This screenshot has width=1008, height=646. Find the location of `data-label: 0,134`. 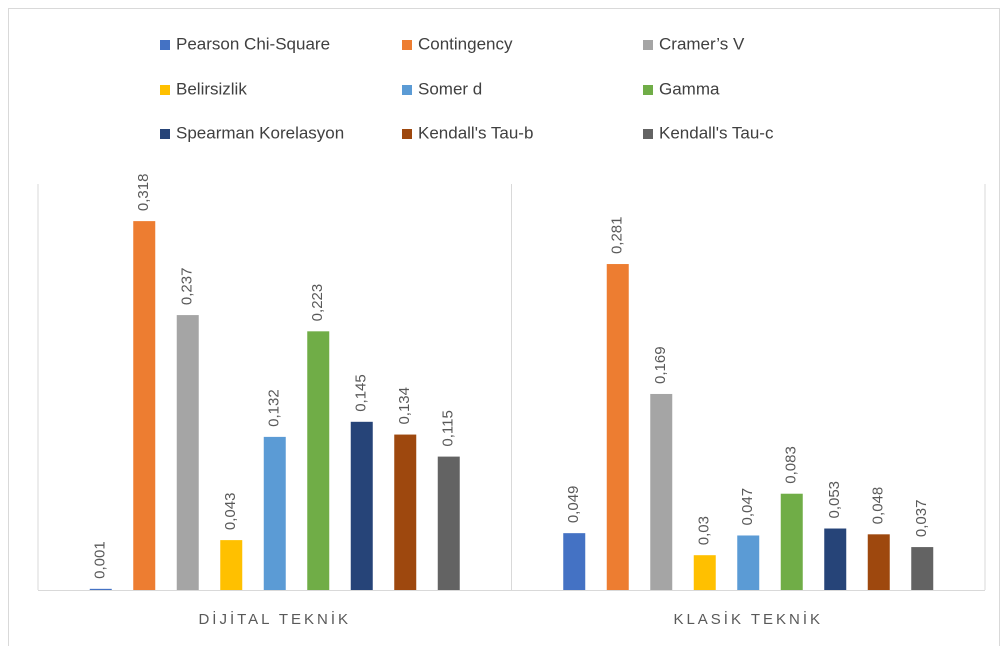

data-label: 0,134 is located at coordinates (404, 406).